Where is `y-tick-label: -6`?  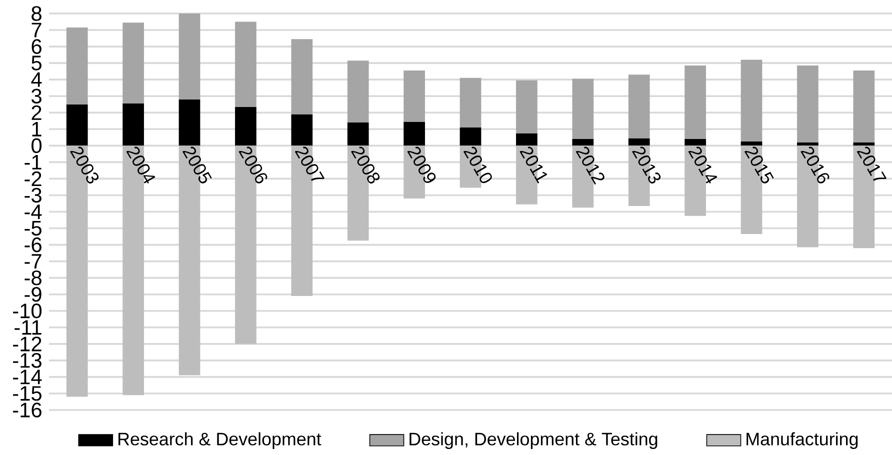
y-tick-label: -6 is located at coordinates (33, 244).